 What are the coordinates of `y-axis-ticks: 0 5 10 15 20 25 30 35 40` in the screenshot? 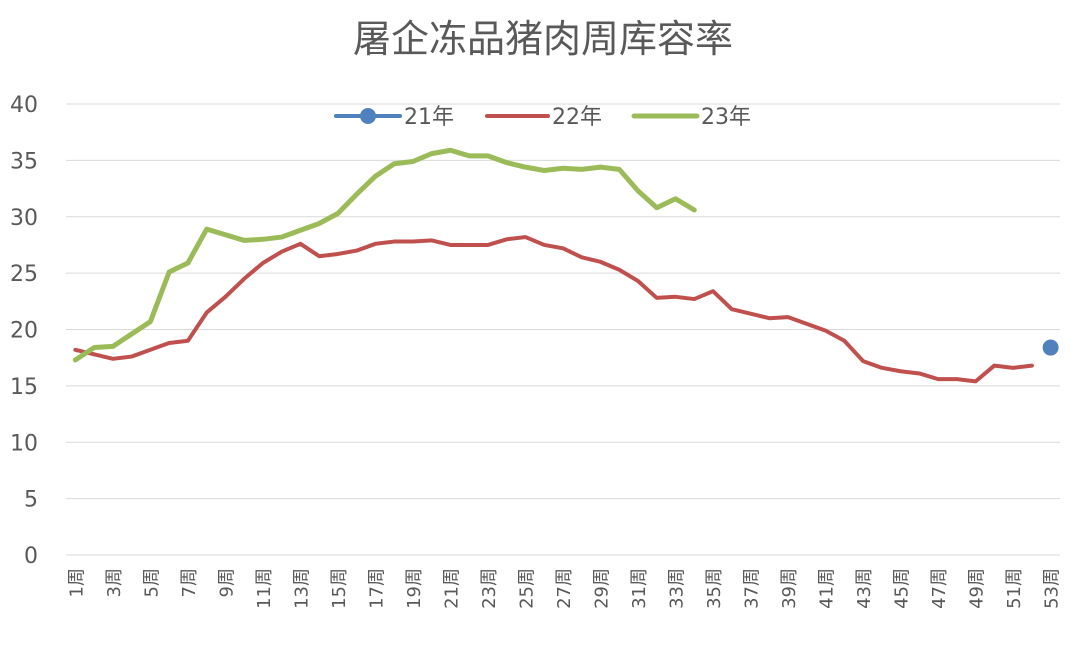 It's located at (24, 331).